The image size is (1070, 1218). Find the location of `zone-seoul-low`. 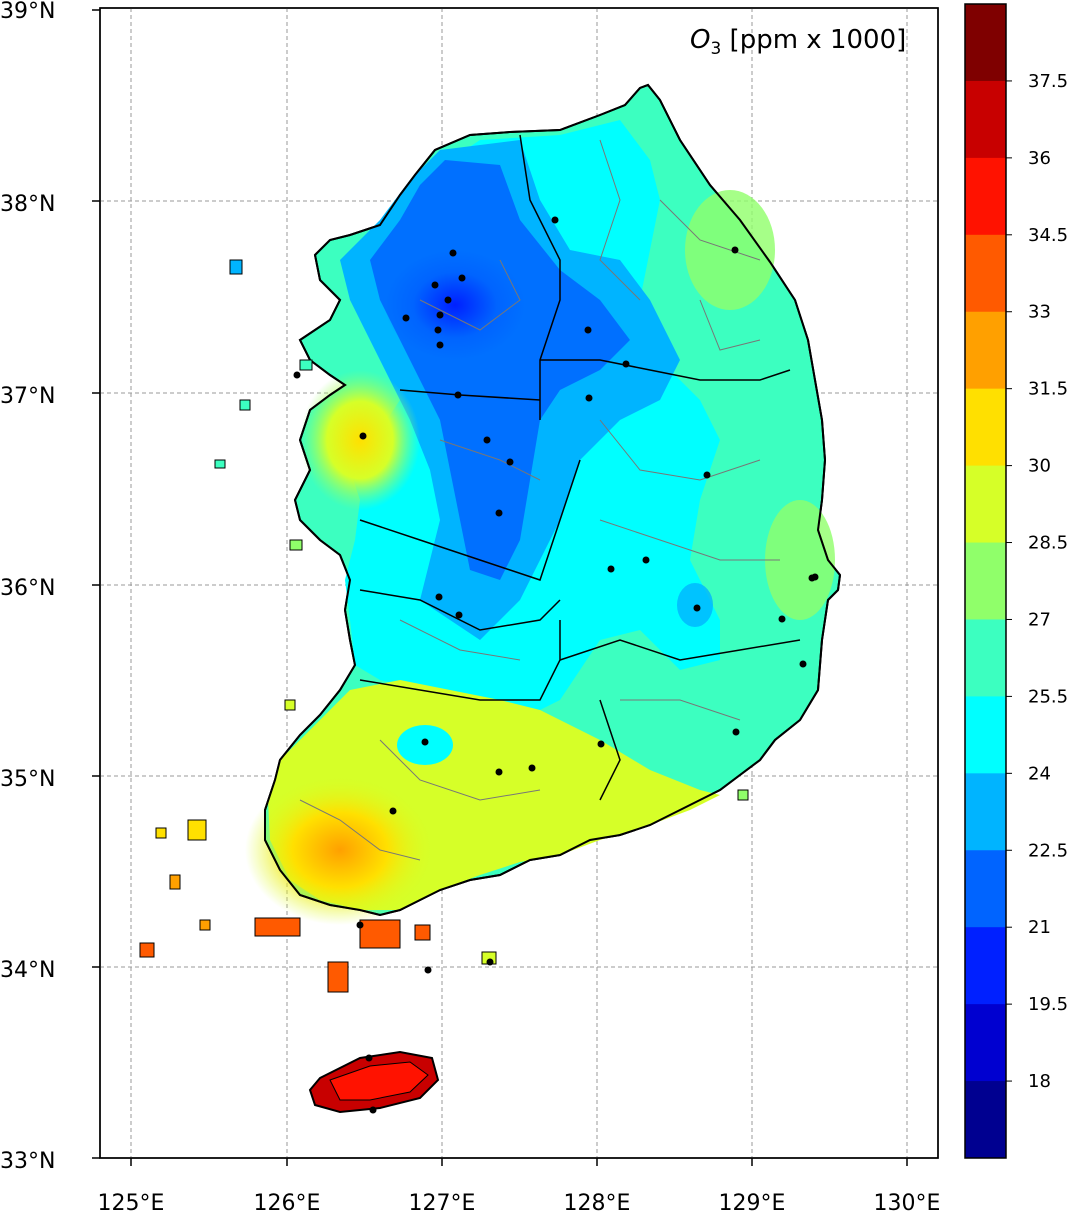

zone-seoul-low is located at coordinates (455, 305).